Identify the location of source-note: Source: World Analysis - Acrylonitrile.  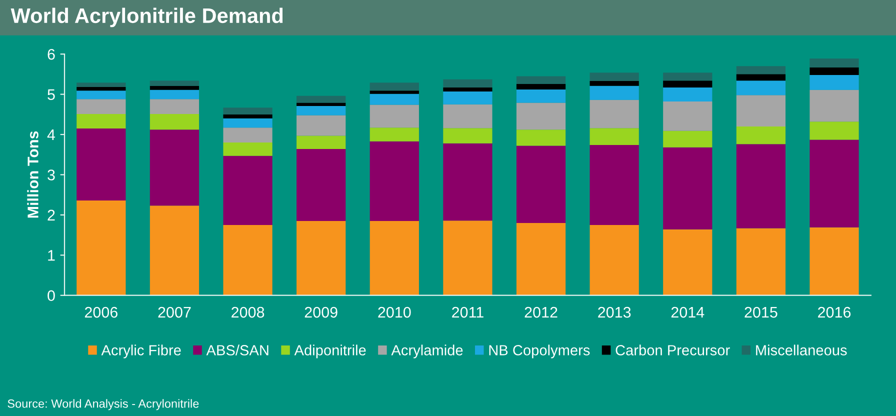
(103, 404).